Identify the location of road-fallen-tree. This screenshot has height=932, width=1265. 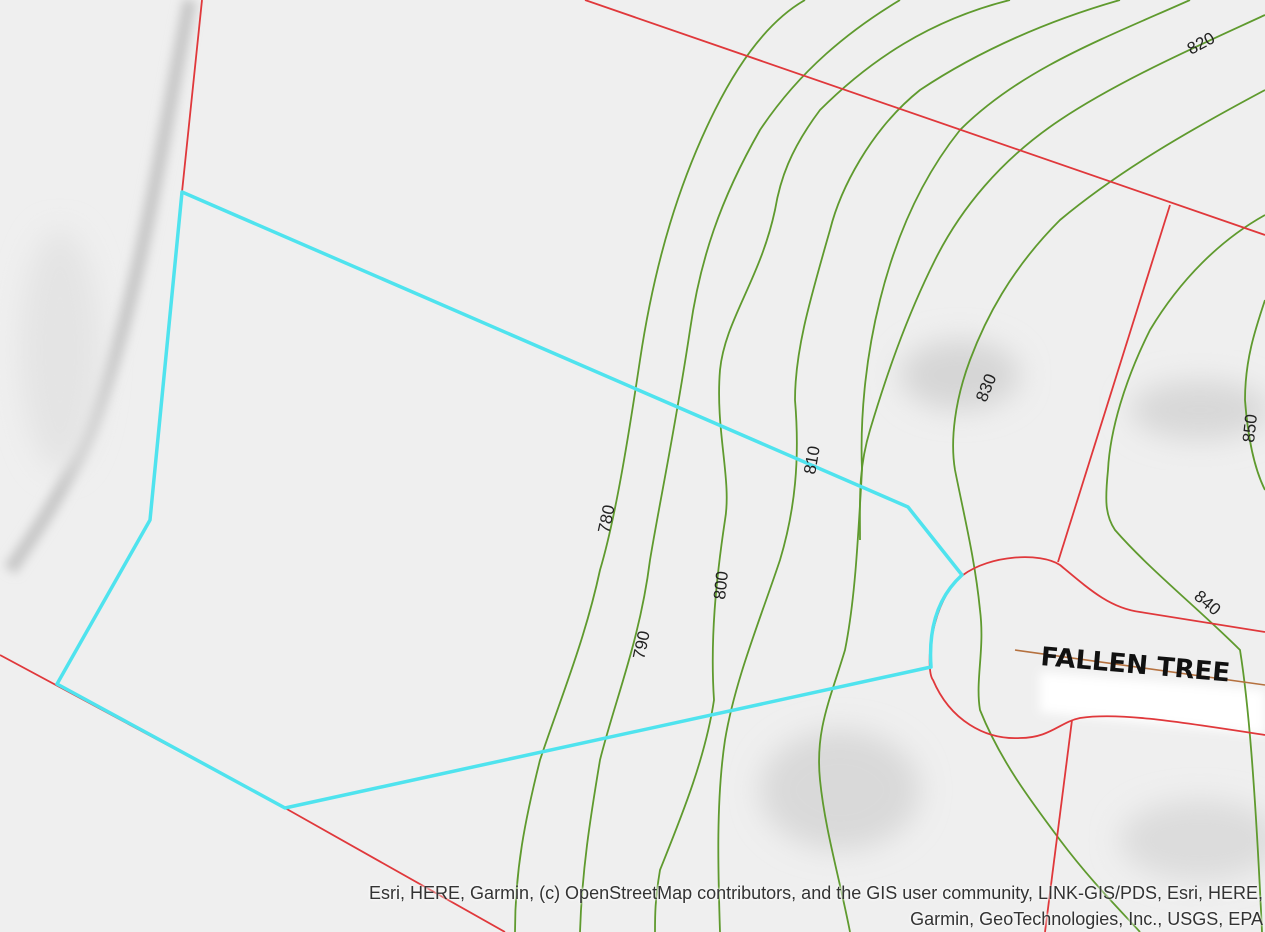
(1152, 703).